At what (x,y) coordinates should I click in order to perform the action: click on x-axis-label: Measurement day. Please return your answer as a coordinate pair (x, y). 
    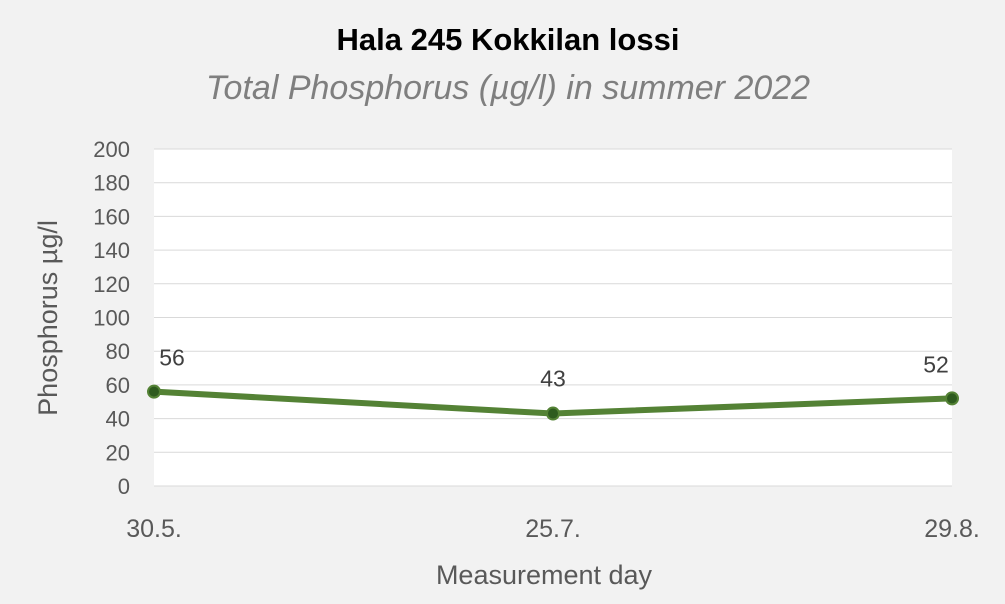
    Looking at the image, I should click on (544, 575).